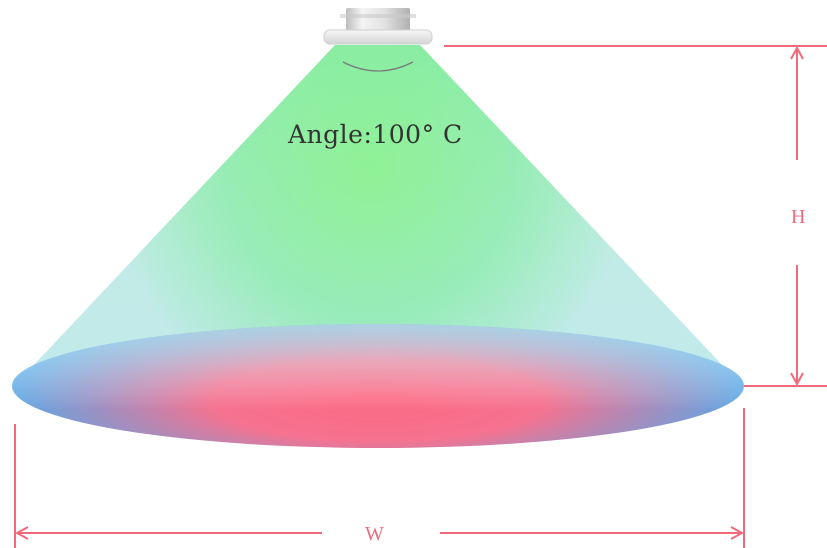  What do you see at coordinates (378, 26) in the screenshot?
I see `light-fixture` at bounding box center [378, 26].